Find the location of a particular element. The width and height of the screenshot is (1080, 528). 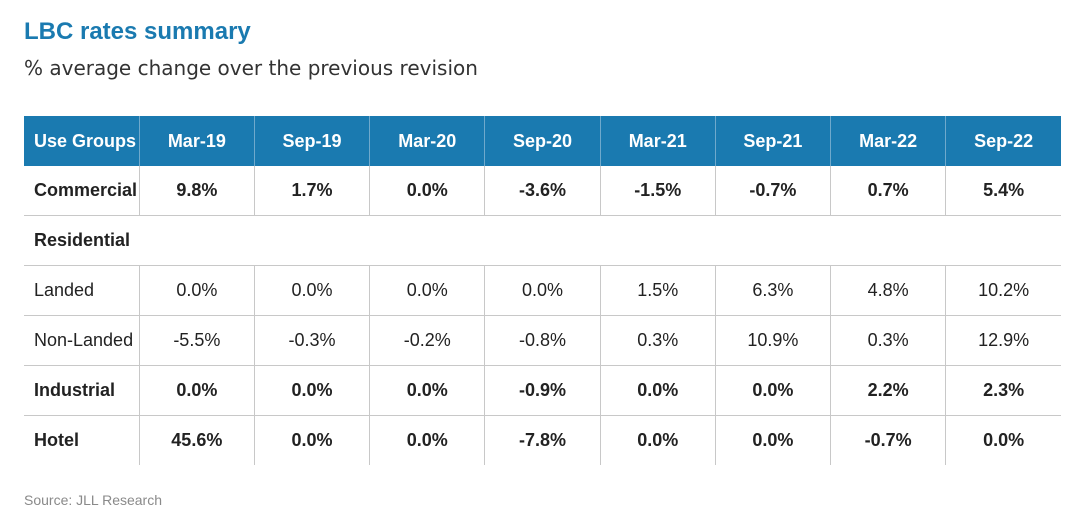

table-row: Hotel 45.6% 0.0% 0.0% -7.8% 0.0% 0.0% -0.7% 0.0% is located at coordinates (542, 440).